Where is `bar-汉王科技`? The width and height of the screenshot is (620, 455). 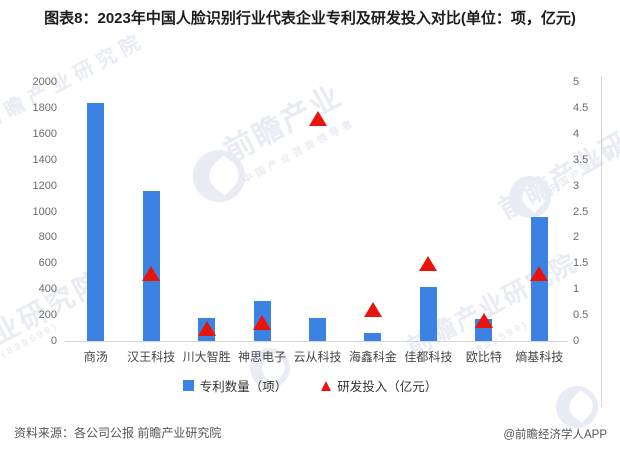
bar-汉王科技 is located at coordinates (151, 265).